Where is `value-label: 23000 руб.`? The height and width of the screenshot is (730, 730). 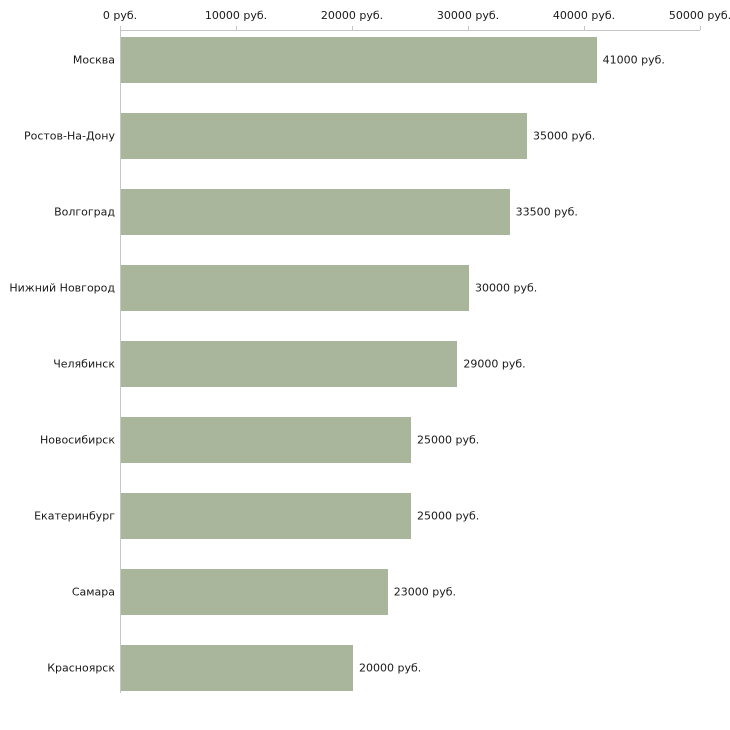 value-label: 23000 руб. is located at coordinates (425, 592).